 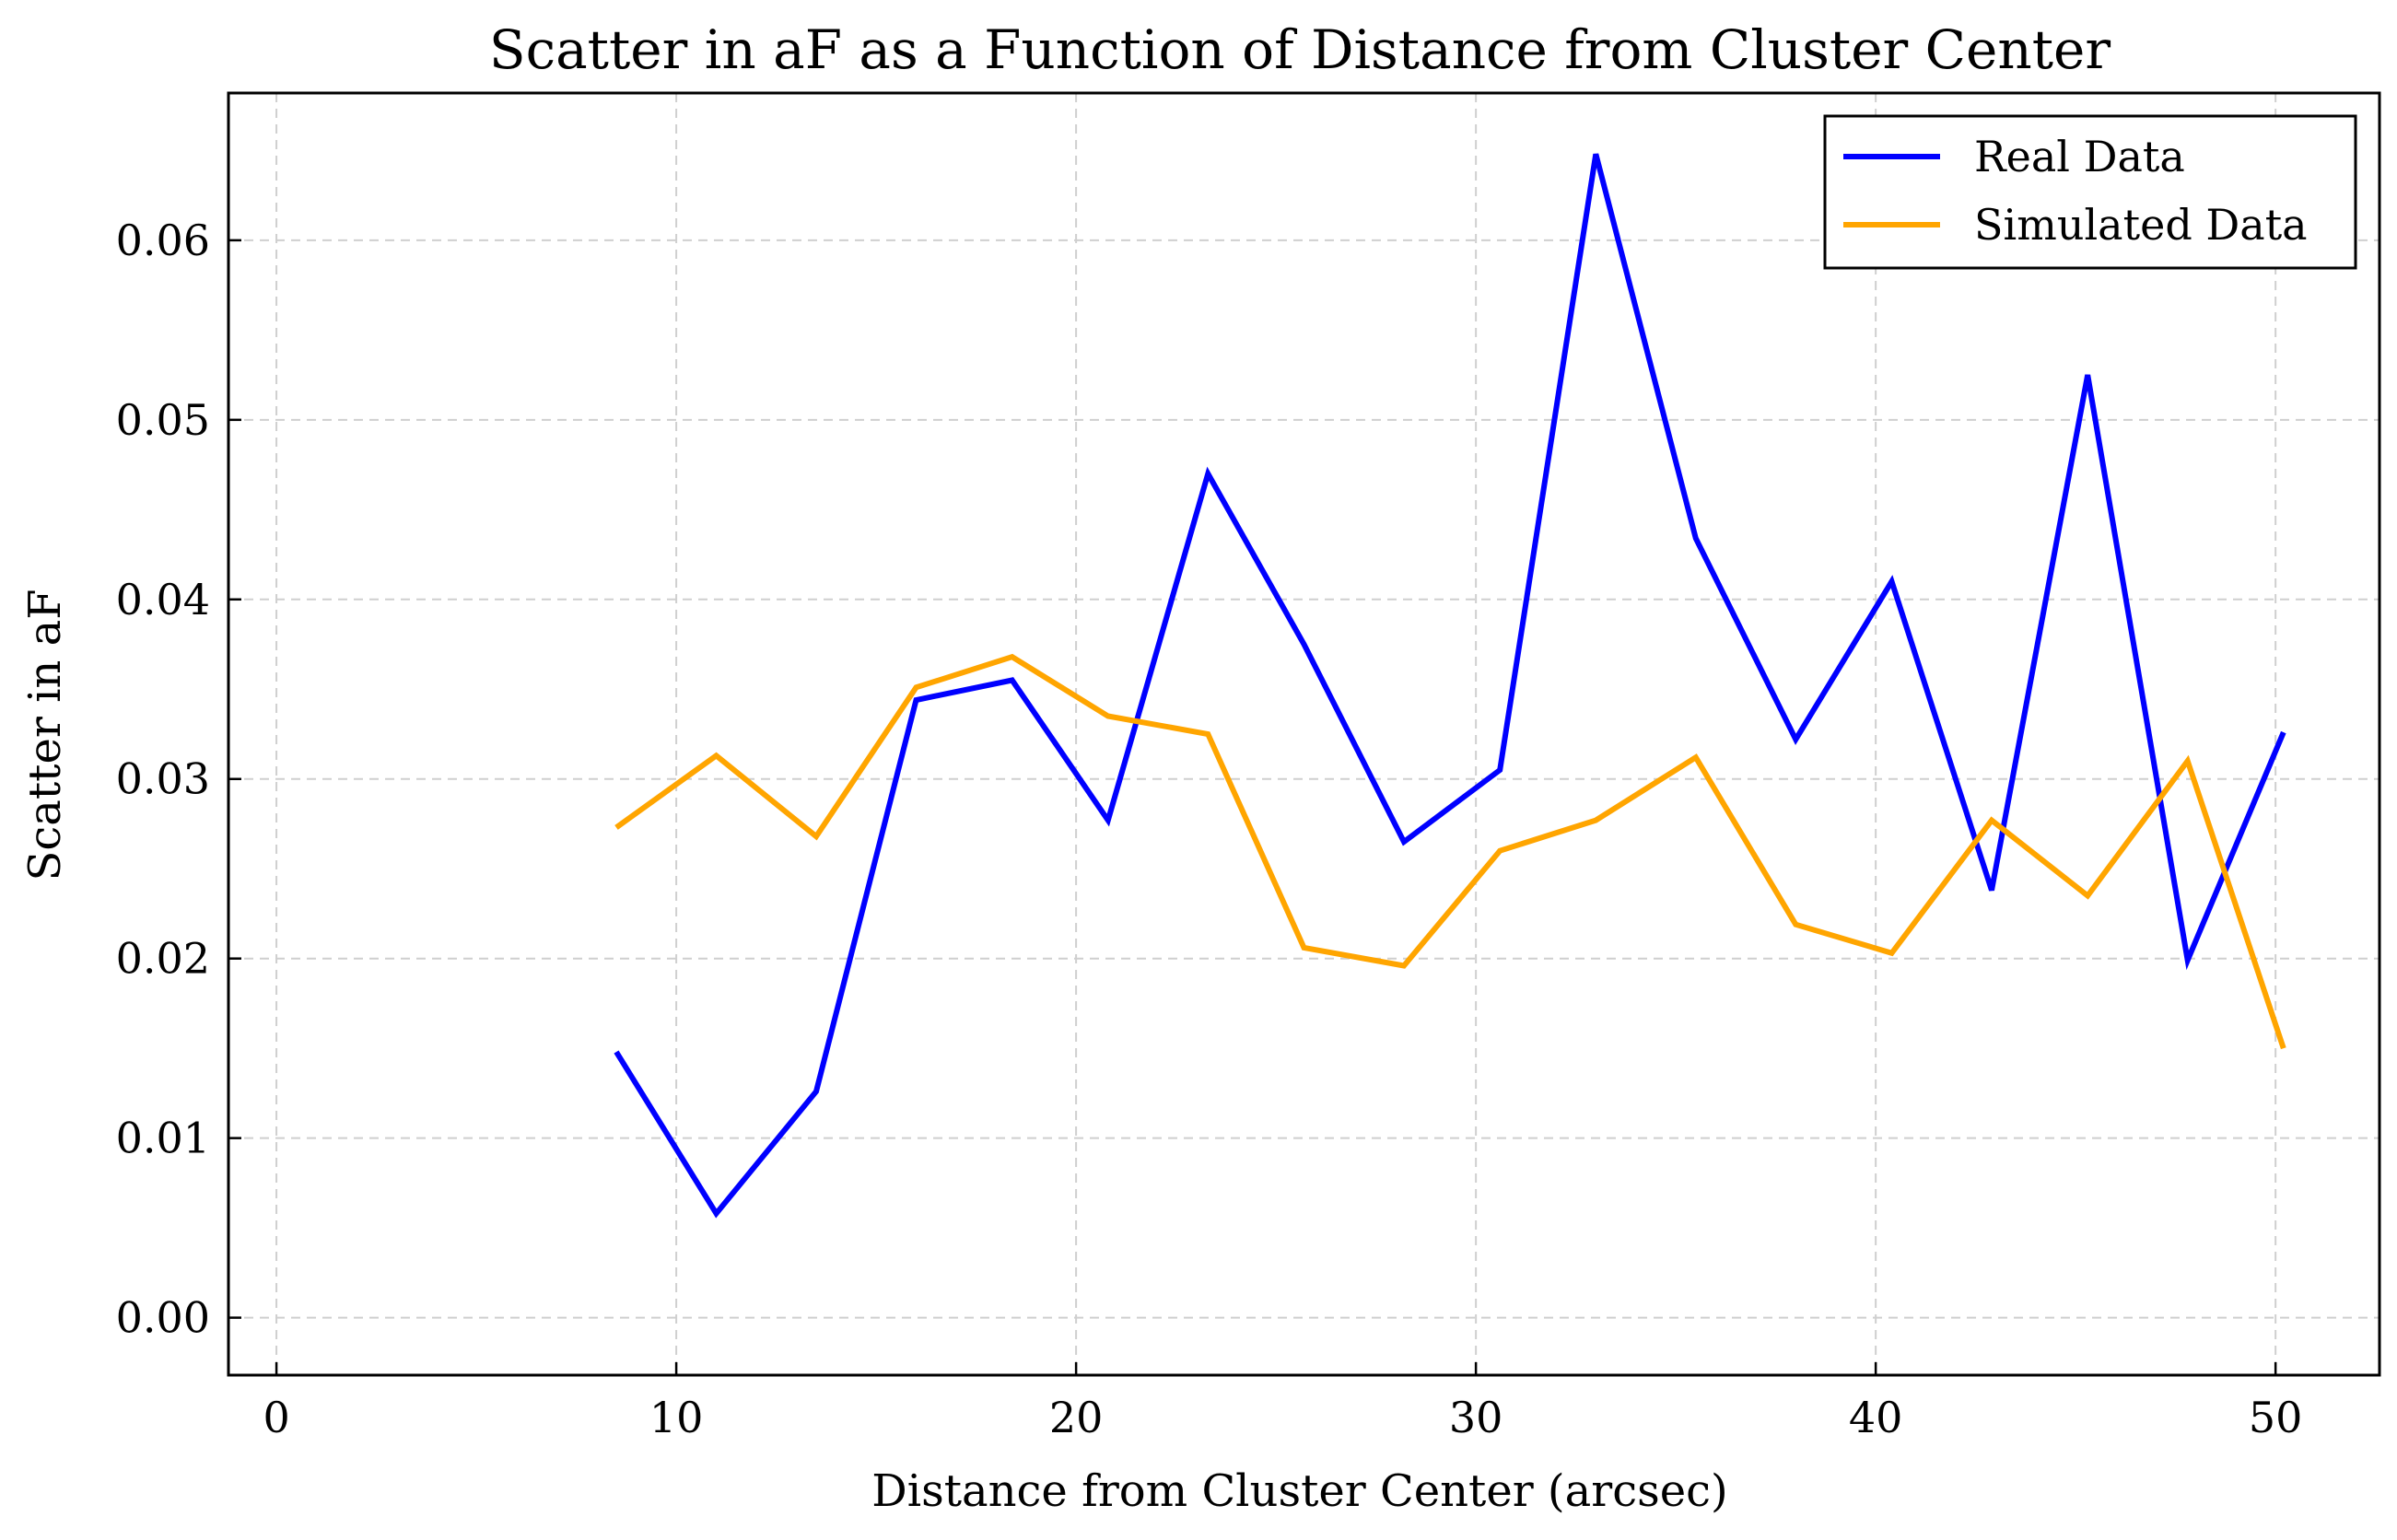 What do you see at coordinates (2141, 225) in the screenshot?
I see `legend-label: Simulated Data` at bounding box center [2141, 225].